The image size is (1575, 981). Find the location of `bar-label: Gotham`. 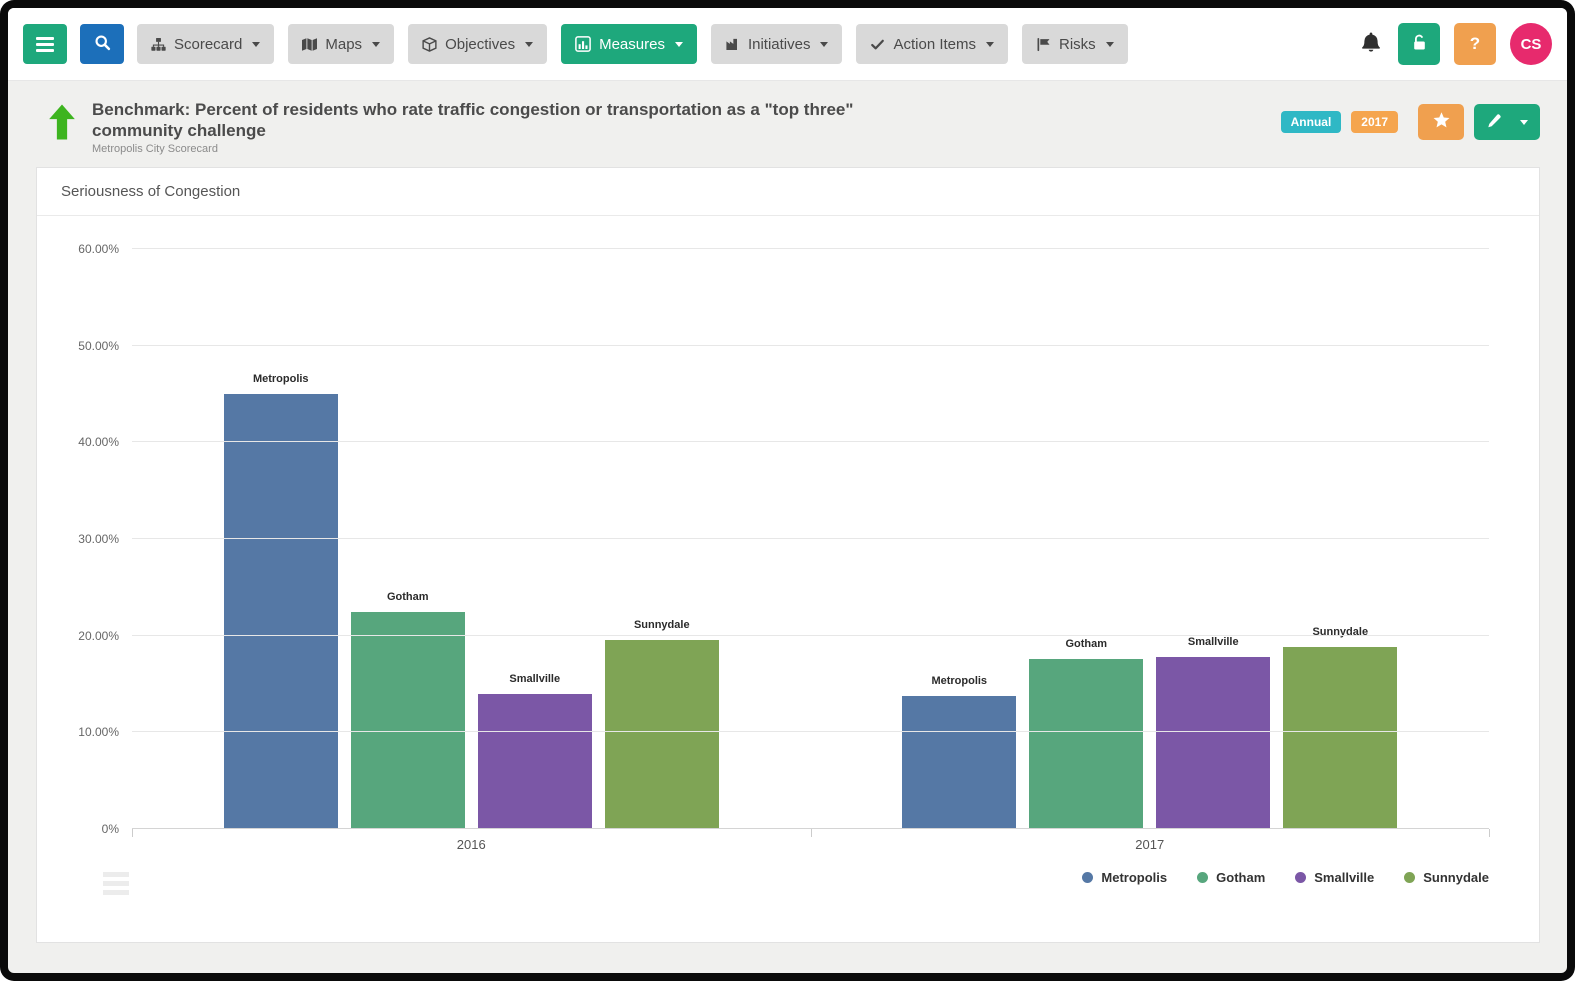

bar-label: Gotham is located at coordinates (407, 597).